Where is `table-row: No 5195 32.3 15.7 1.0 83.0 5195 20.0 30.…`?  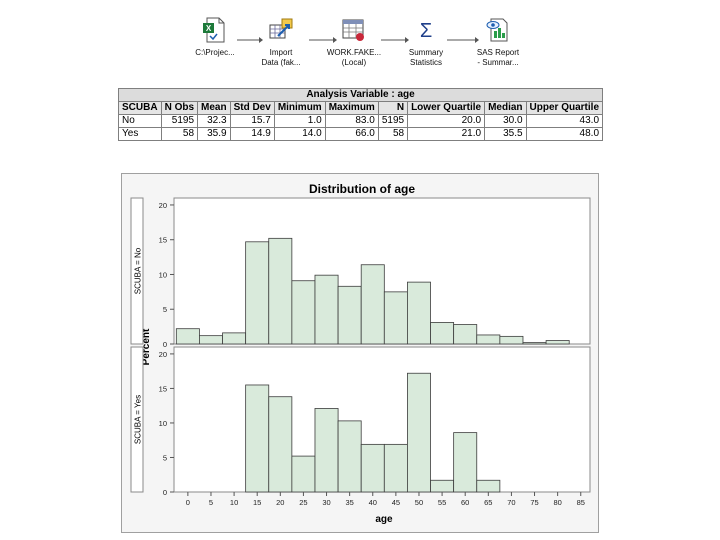 table-row: No 5195 32.3 15.7 1.0 83.0 5195 20.0 30.… is located at coordinates (361, 121).